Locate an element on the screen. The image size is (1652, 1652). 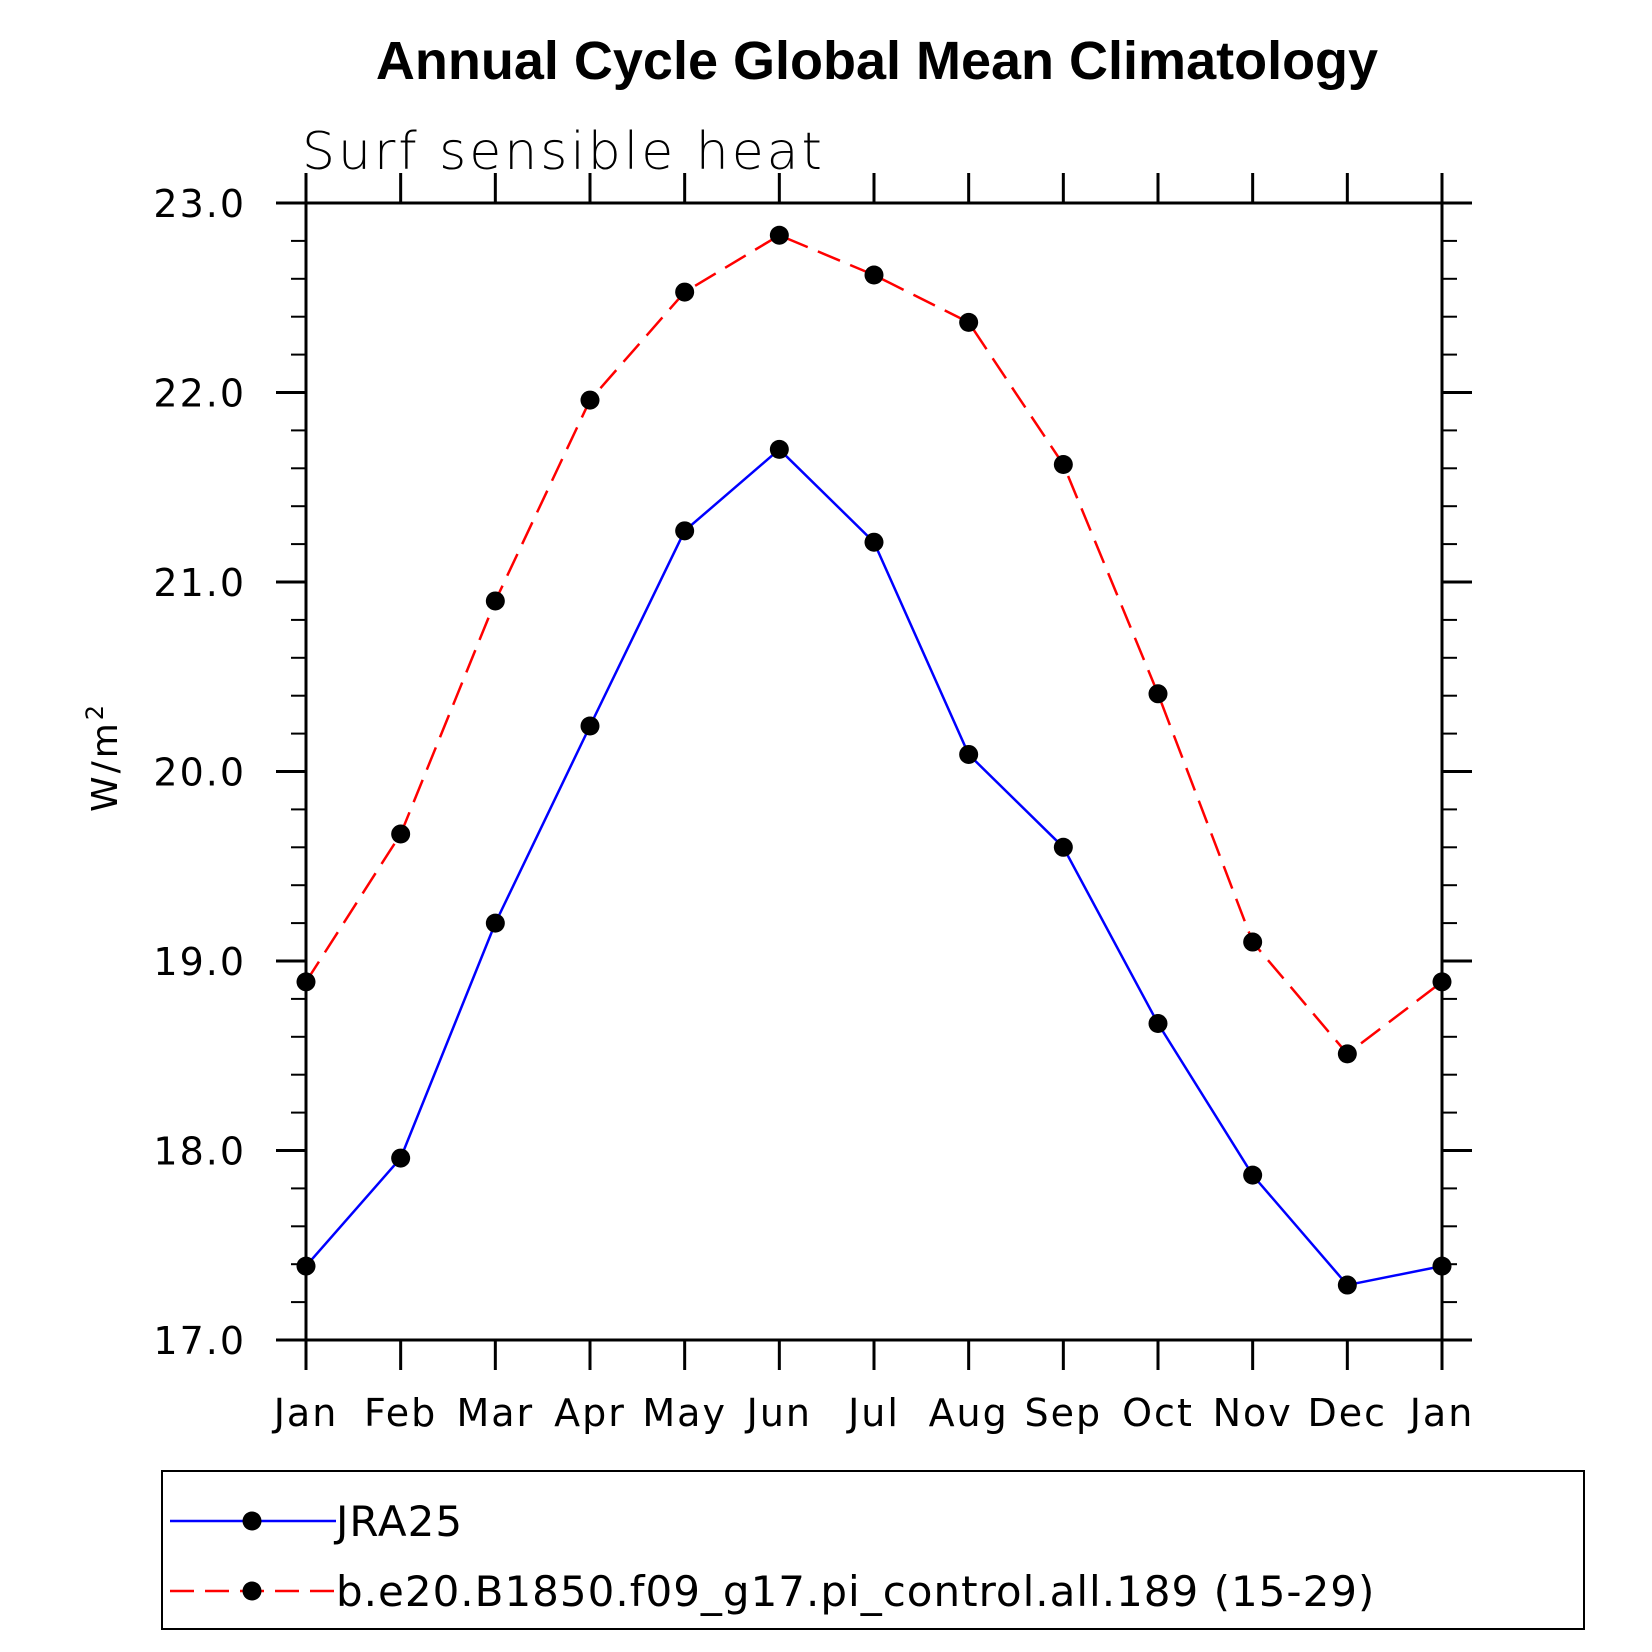
legend-box is located at coordinates (873, 1550).